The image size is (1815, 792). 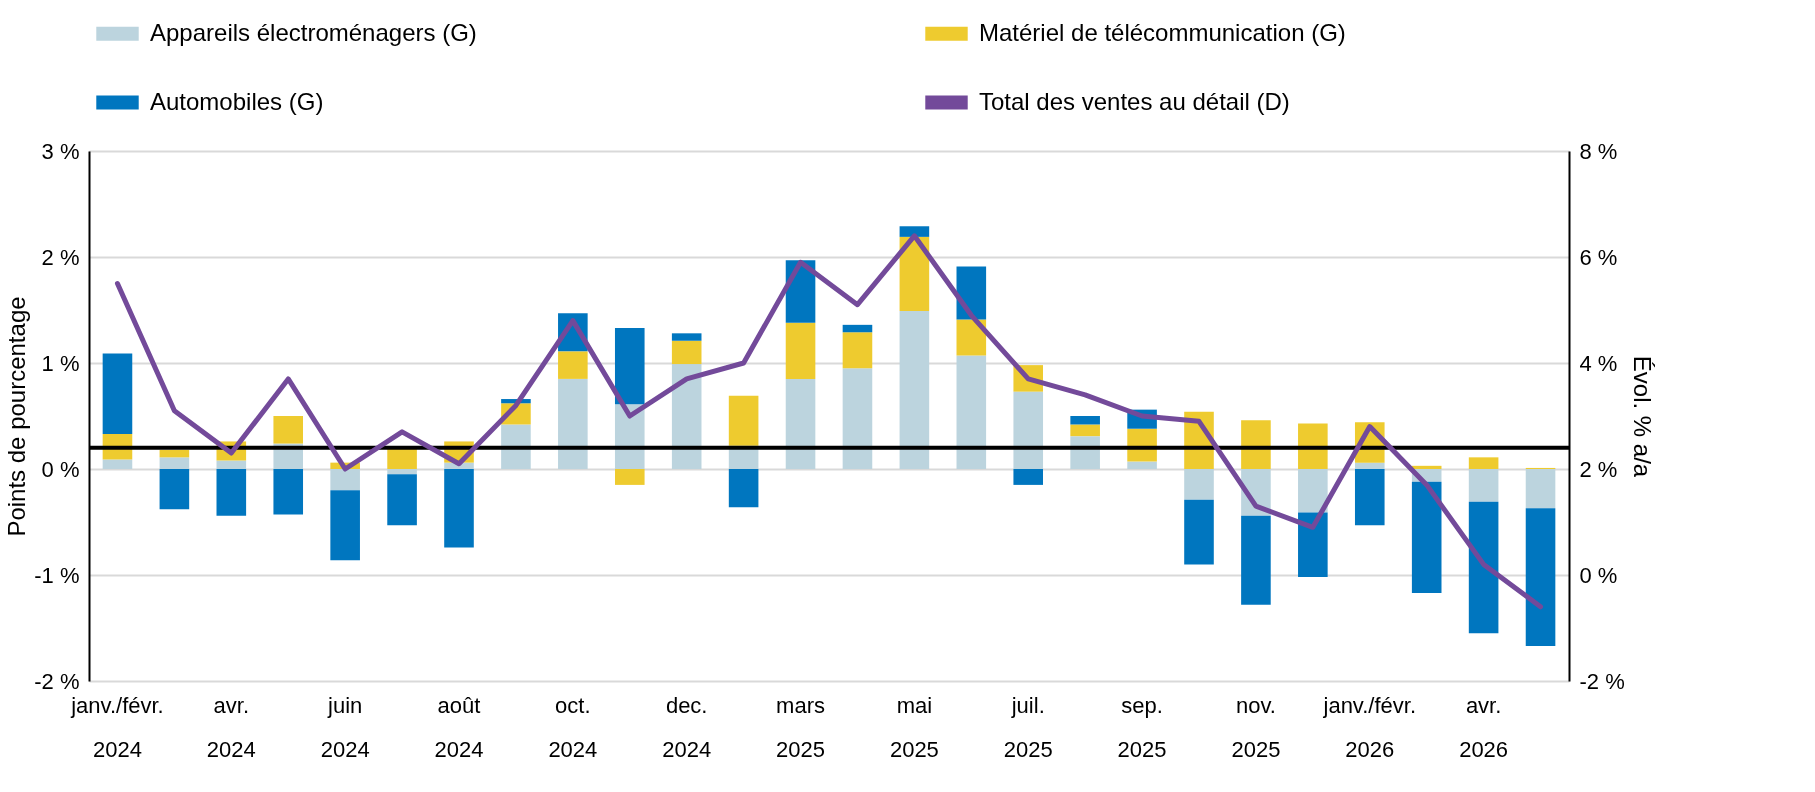 I want to click on x-tick-label: sep. 2025, so click(x=1142, y=727).